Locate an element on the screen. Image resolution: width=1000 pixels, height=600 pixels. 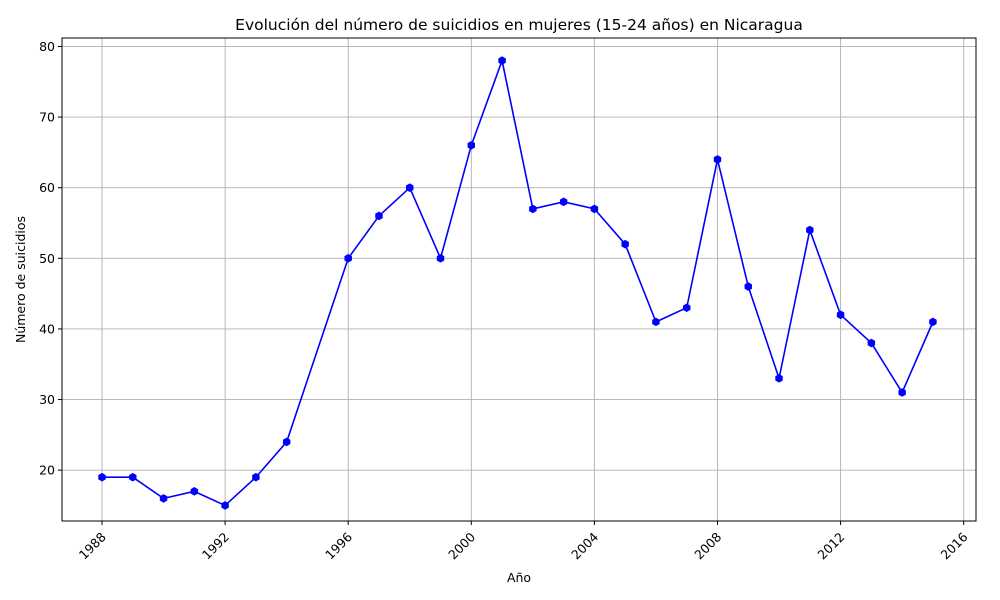
y-tick-label: 40 is located at coordinates (47, 328).